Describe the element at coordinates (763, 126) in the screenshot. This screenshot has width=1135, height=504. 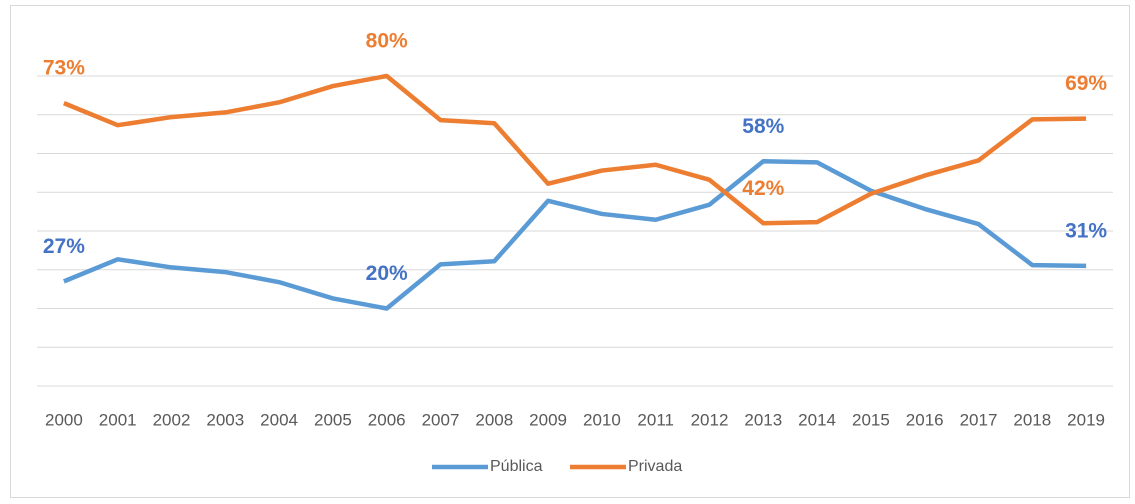
I see `data-label: 58%` at that location.